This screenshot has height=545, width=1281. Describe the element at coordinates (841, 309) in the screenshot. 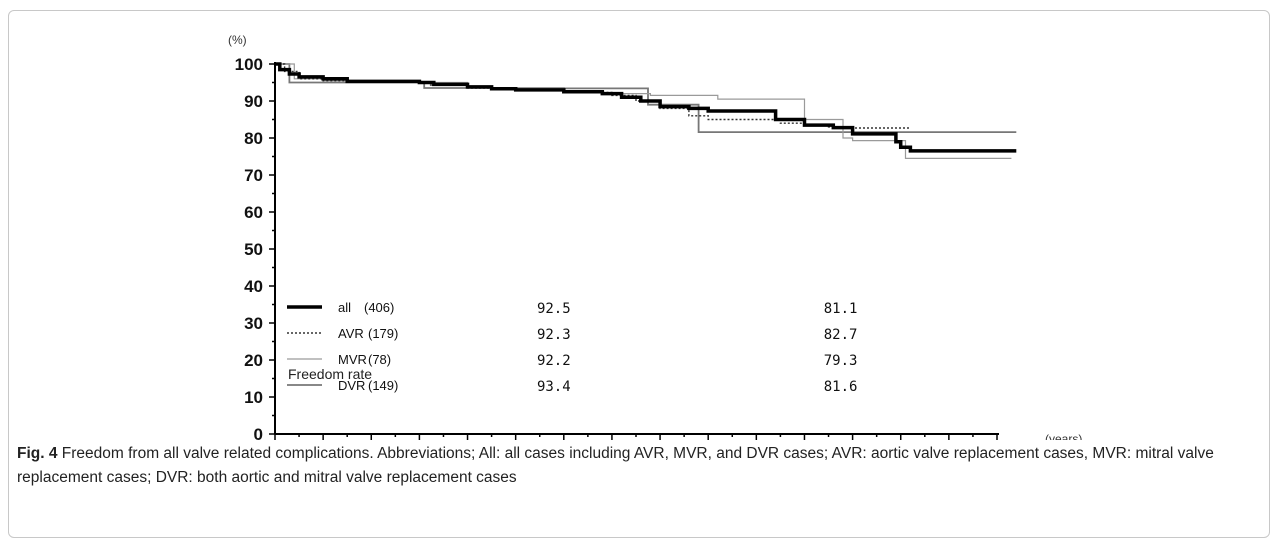

I see `rate-12yr: 81.1` at that location.